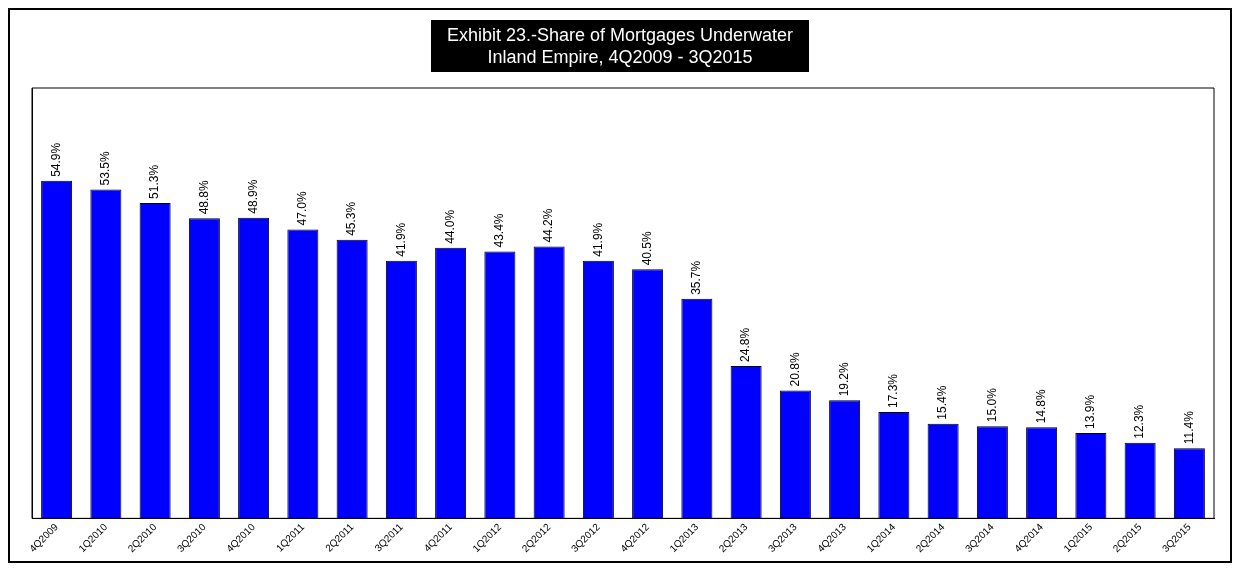 The height and width of the screenshot is (575, 1244). Describe the element at coordinates (351, 218) in the screenshot. I see `data-label: 45.3%` at that location.